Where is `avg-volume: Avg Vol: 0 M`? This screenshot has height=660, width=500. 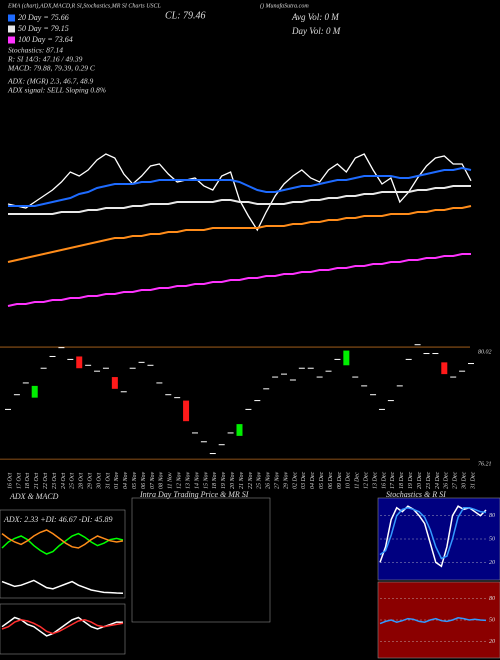
avg-volume: Avg Vol: 0 M is located at coordinates (315, 17).